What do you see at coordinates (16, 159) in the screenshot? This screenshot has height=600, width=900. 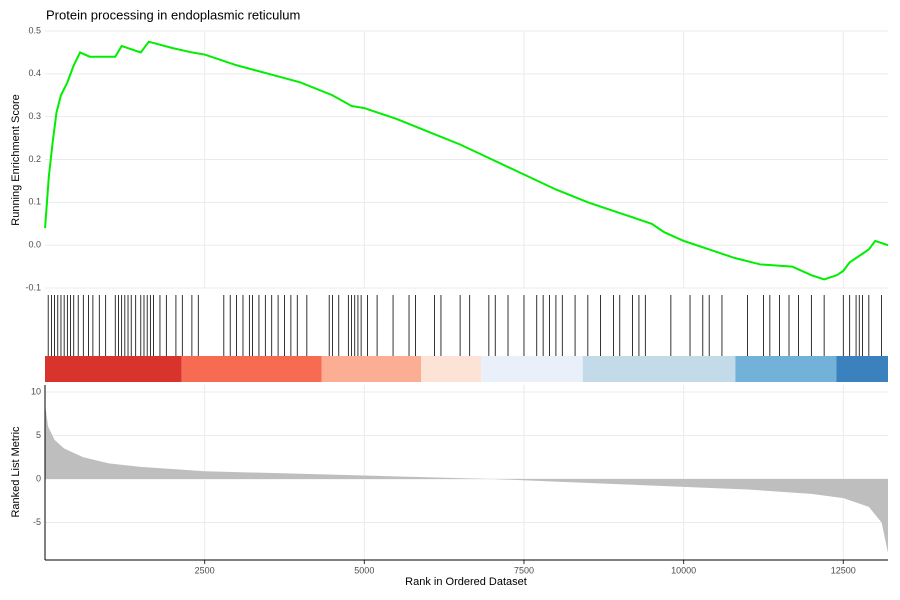 I see `y-axis-title: Running Enrichment Score` at bounding box center [16, 159].